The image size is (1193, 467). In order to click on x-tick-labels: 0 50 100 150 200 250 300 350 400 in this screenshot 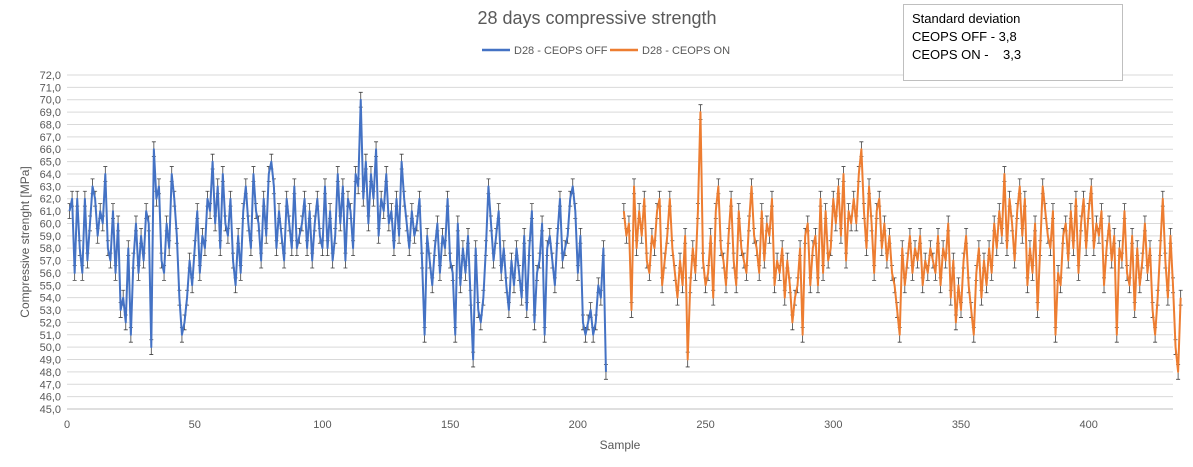, I will do `click(581, 425)`.